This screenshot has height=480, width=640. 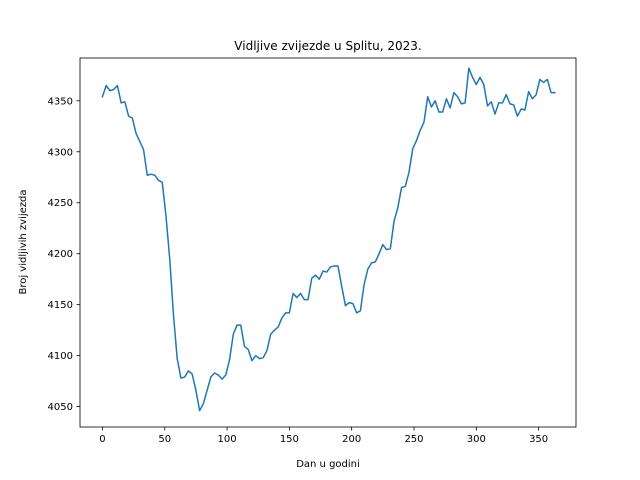 I want to click on y-axis: 4050 4100 4150 4200 4250 4300 4350, so click(x=64, y=254).